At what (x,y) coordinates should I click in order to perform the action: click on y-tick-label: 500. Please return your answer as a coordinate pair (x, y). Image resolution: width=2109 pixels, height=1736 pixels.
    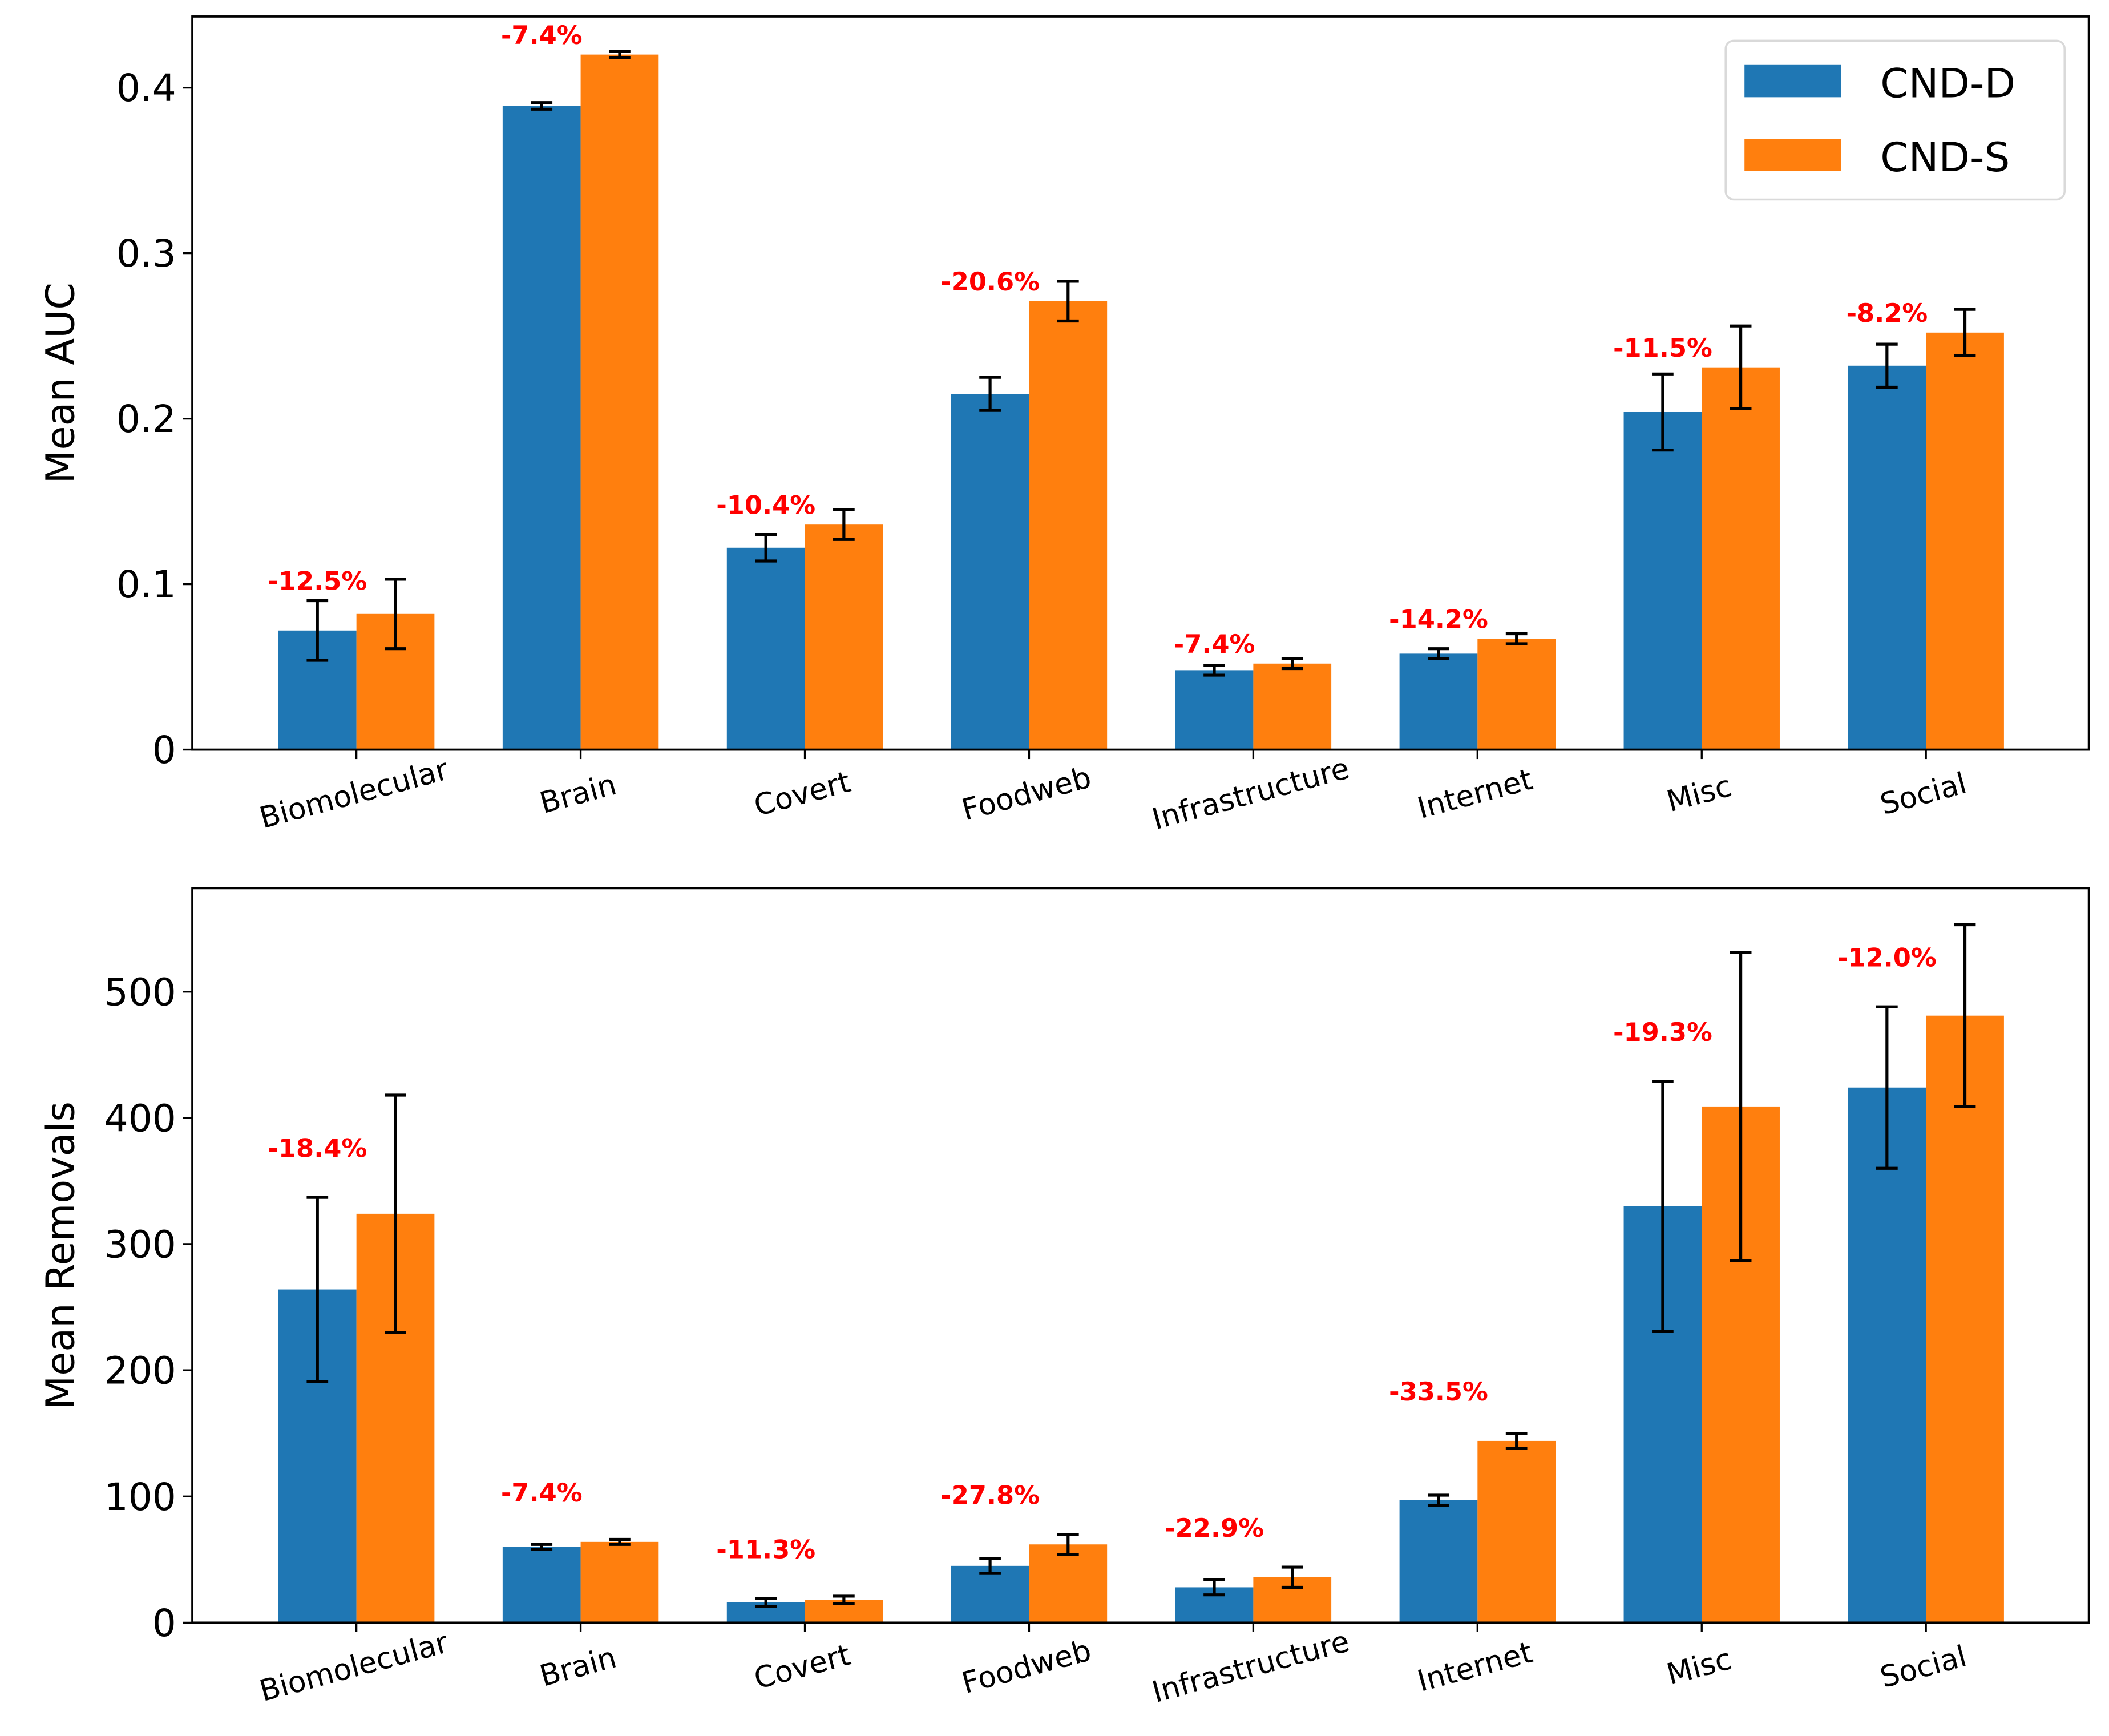
    Looking at the image, I should click on (140, 992).